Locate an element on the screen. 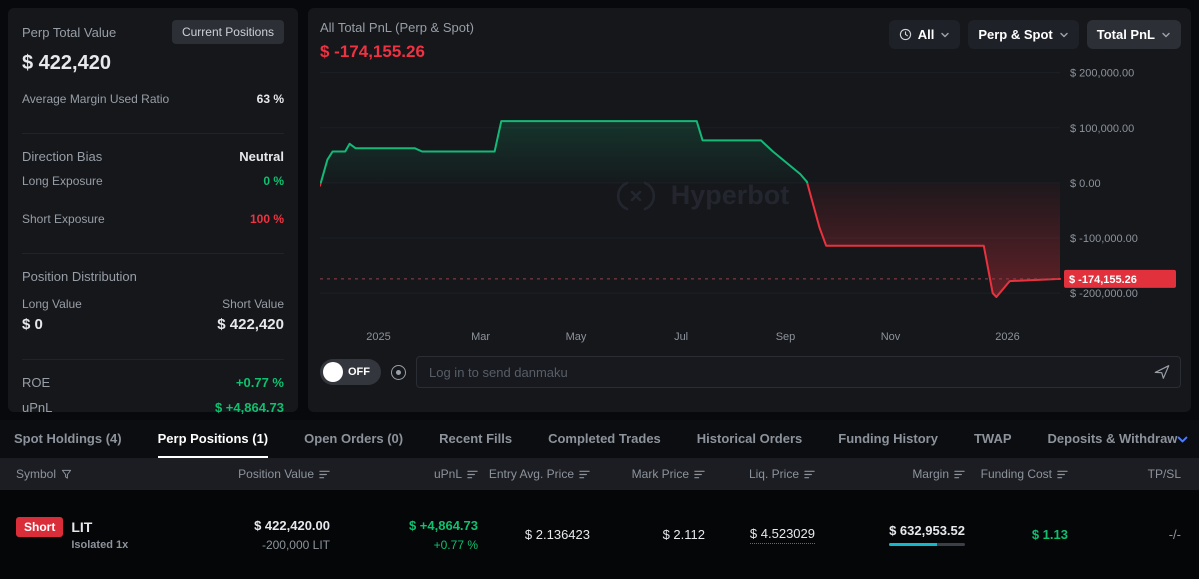  tab-historical-orders: Historical Orders is located at coordinates (749, 438).